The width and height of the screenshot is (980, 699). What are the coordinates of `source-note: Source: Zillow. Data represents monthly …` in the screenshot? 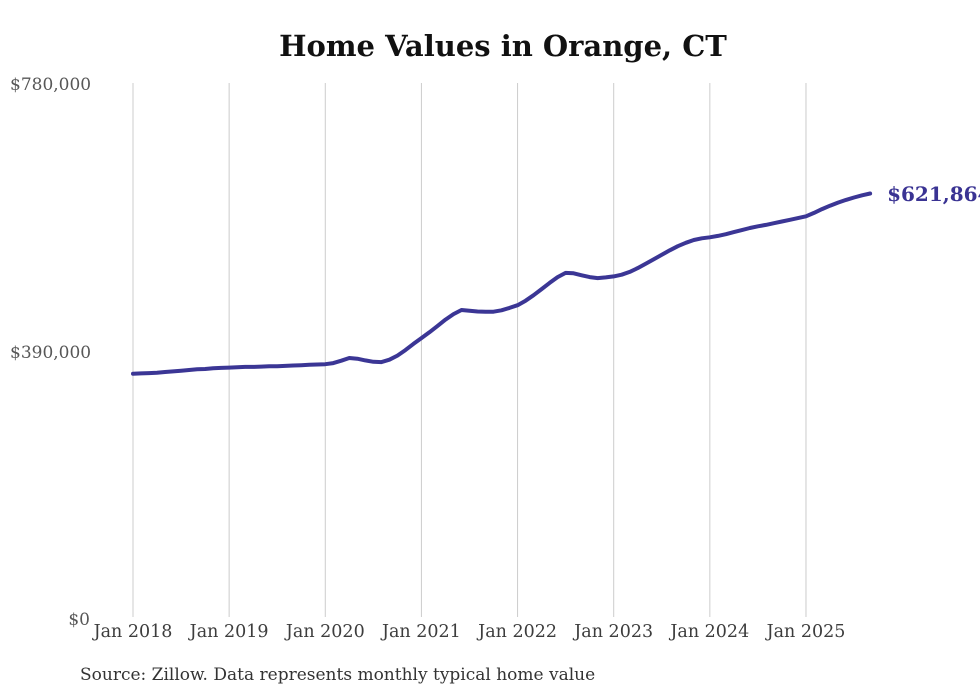 It's located at (338, 675).